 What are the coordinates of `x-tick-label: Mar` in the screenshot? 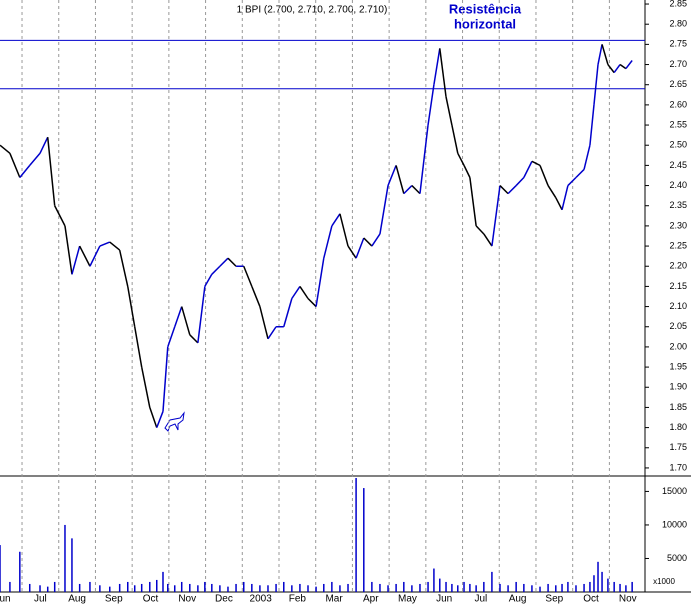 It's located at (334, 599).